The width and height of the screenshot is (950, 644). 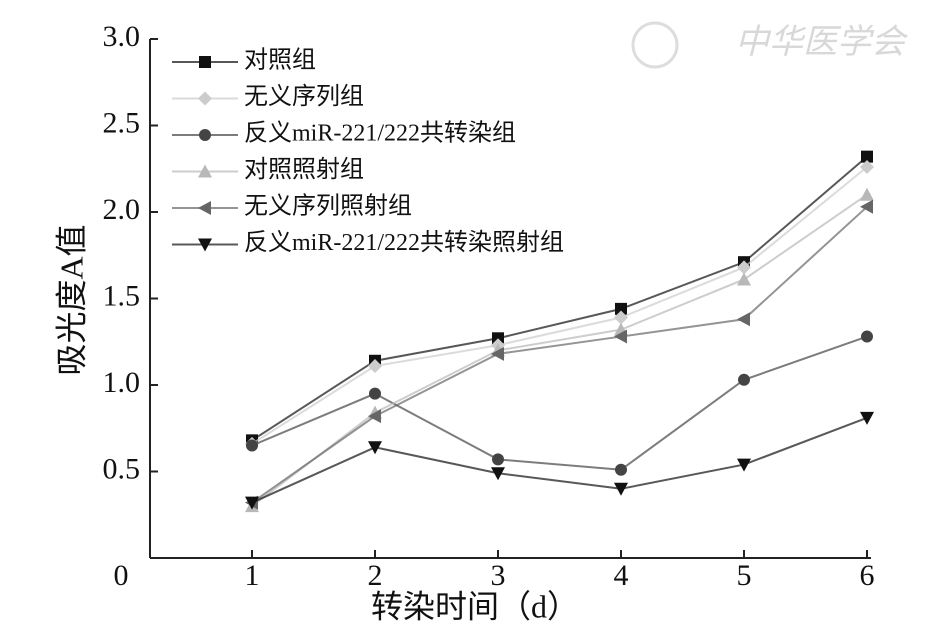 I want to click on watermark-logo, so click(x=655, y=45).